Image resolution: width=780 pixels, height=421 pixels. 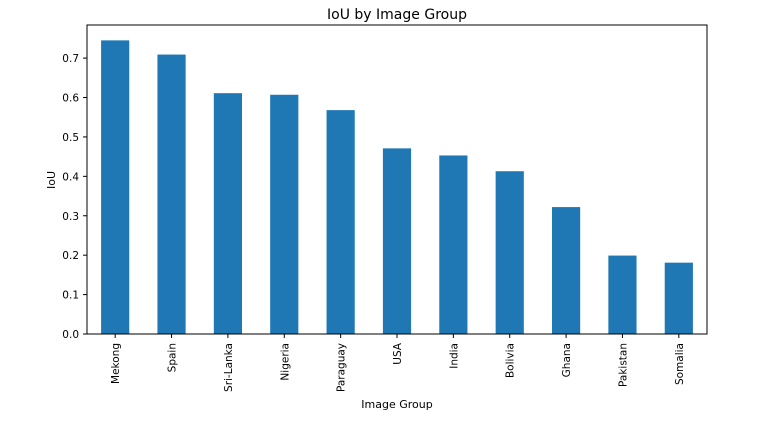 I want to click on bar-nigeria, so click(x=284, y=214).